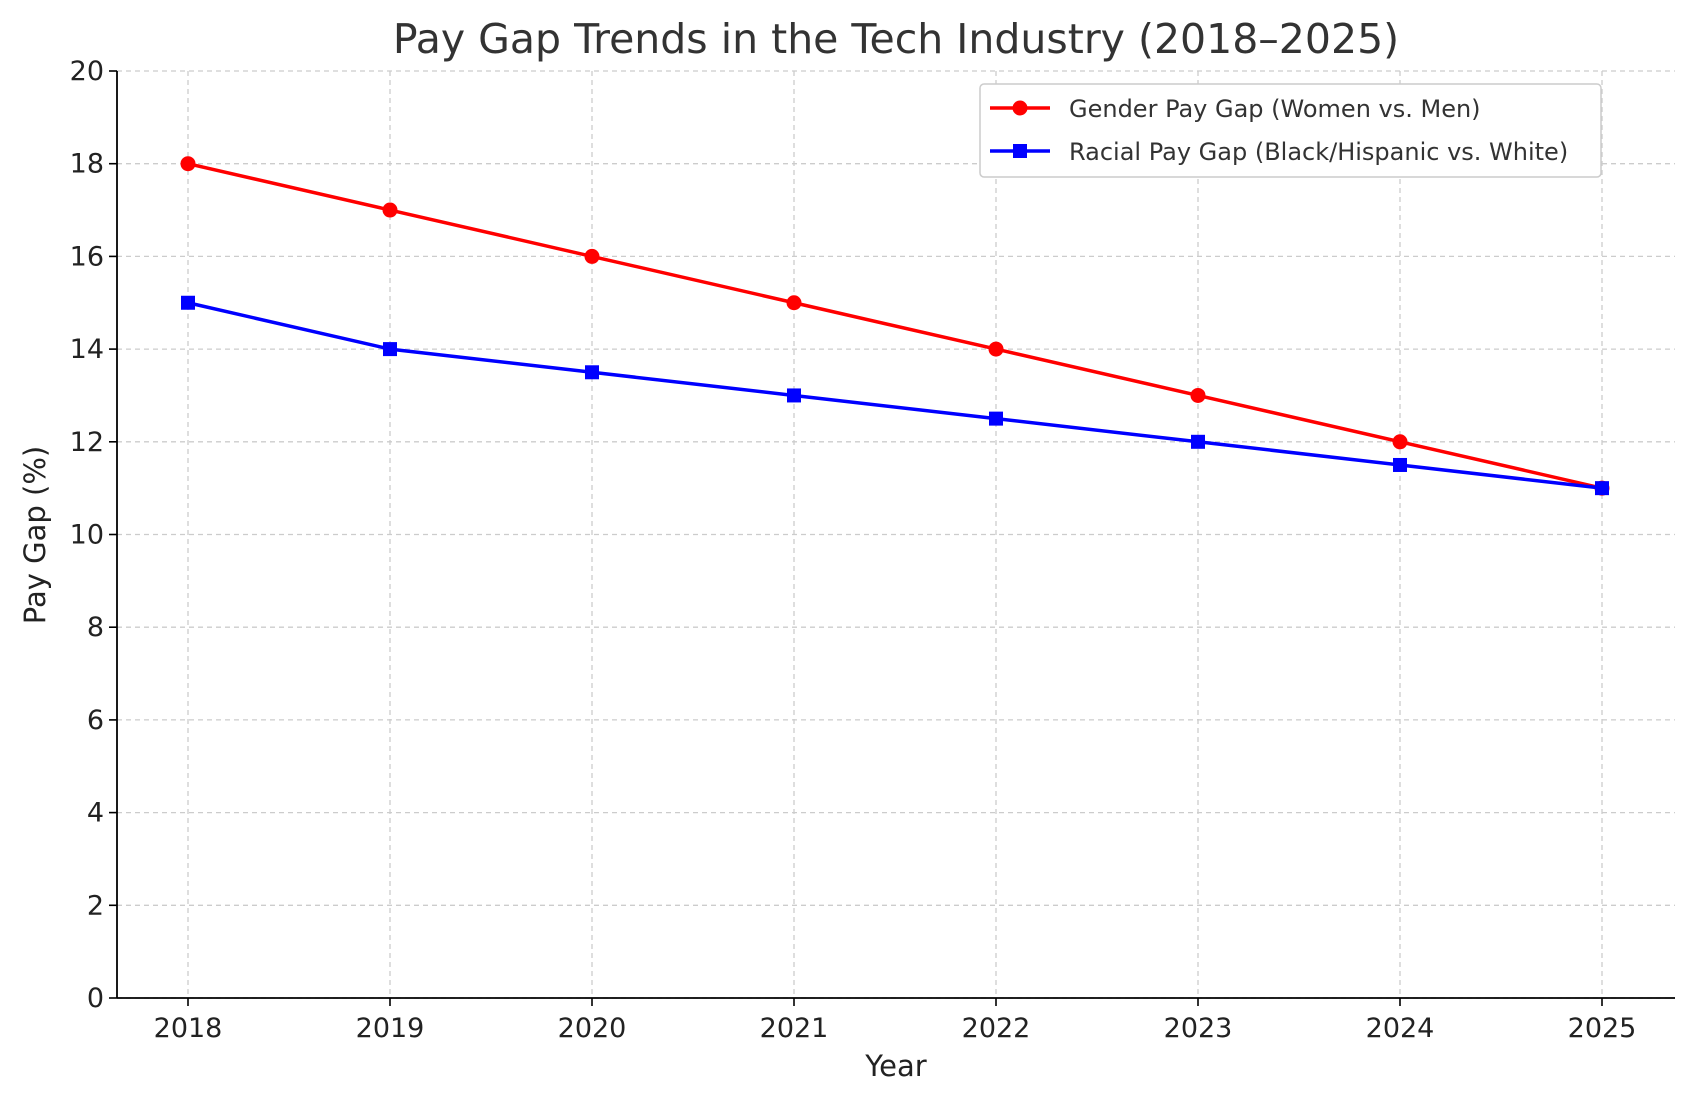 This screenshot has height=1101, width=1686. Describe the element at coordinates (592, 1028) in the screenshot. I see `x-tick-label: 2020` at that location.